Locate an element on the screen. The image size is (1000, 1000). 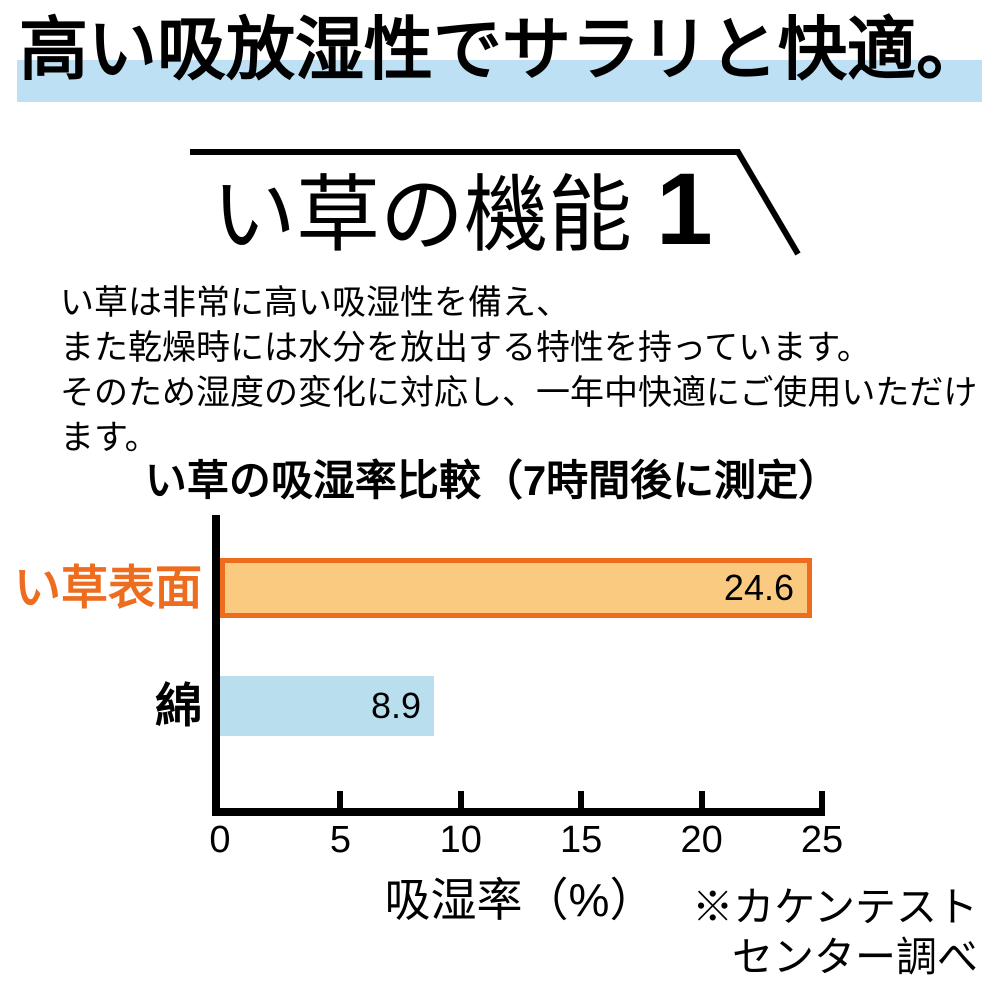
heading-highlight-band is located at coordinates (499, 81).